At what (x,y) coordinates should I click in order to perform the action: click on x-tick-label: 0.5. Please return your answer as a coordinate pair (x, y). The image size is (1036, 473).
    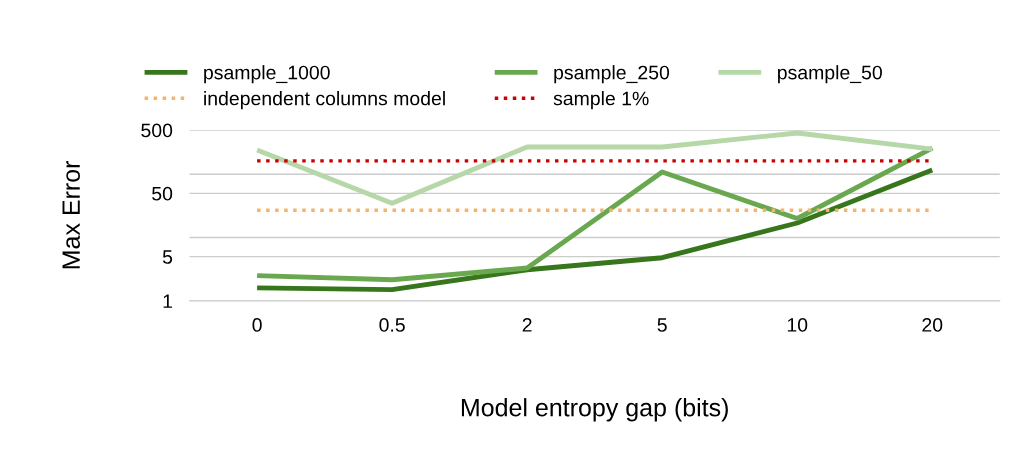
    Looking at the image, I should click on (392, 325).